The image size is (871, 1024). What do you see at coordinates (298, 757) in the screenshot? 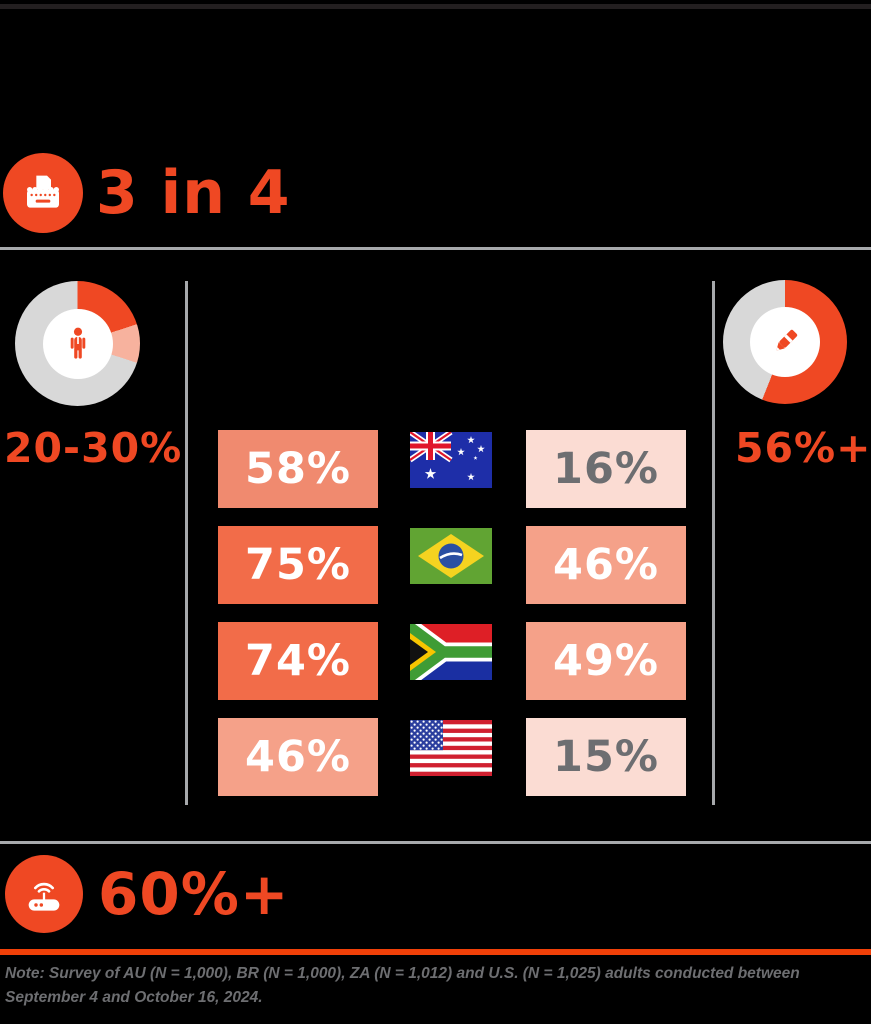
I see `stat-cell-left: 46%` at bounding box center [298, 757].